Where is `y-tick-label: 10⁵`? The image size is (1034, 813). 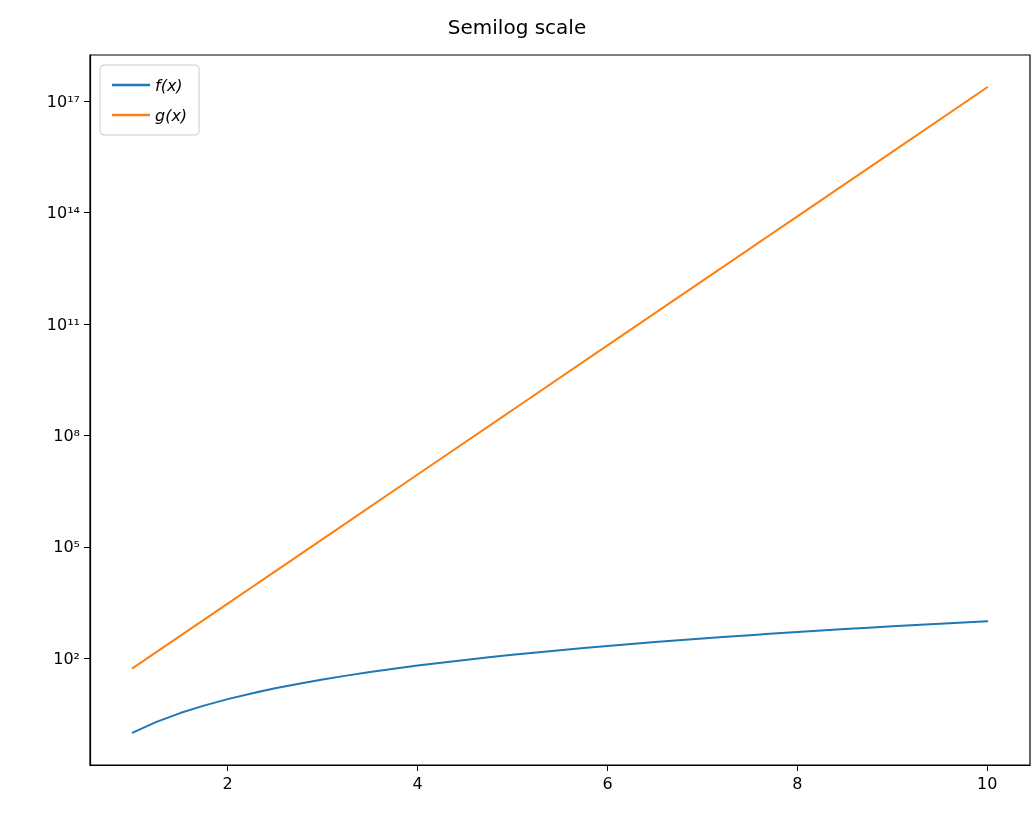 y-tick-label: 10⁵ is located at coordinates (66, 547).